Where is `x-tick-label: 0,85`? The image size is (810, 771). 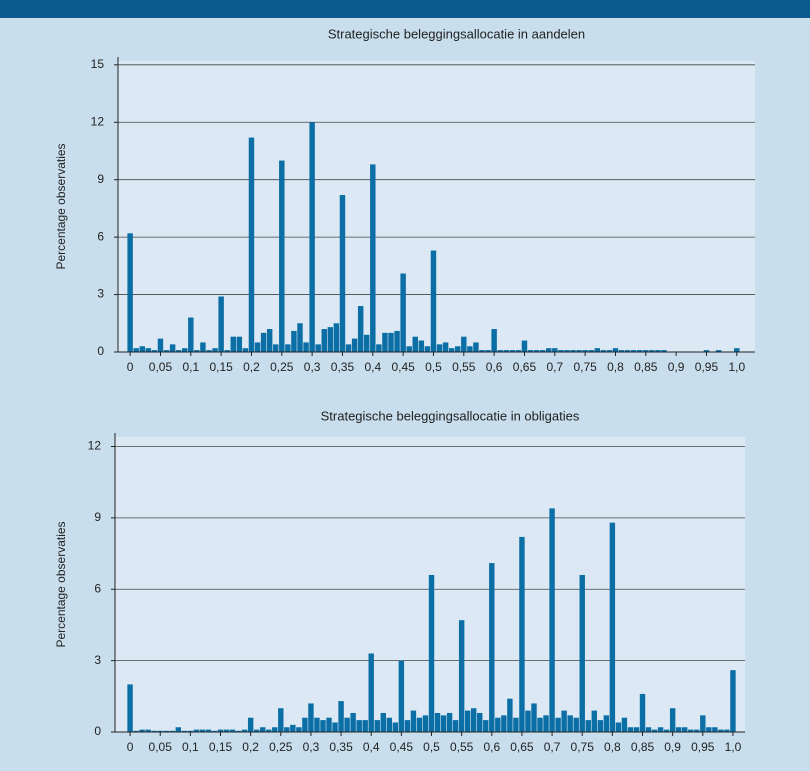 x-tick-label: 0,85 is located at coordinates (643, 747).